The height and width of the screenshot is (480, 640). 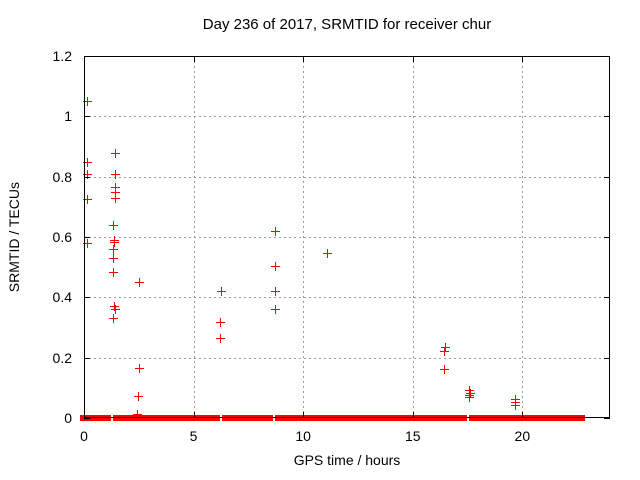 I want to click on y-tick-label: 0.6, so click(x=62, y=237).